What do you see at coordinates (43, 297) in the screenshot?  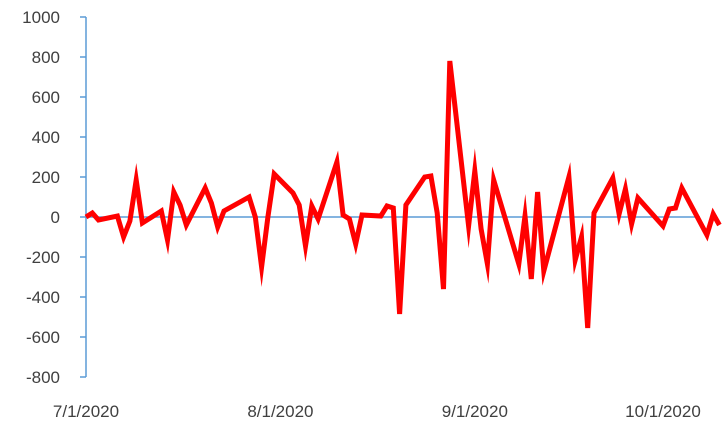 I see `y-tick-label: -400` at bounding box center [43, 297].